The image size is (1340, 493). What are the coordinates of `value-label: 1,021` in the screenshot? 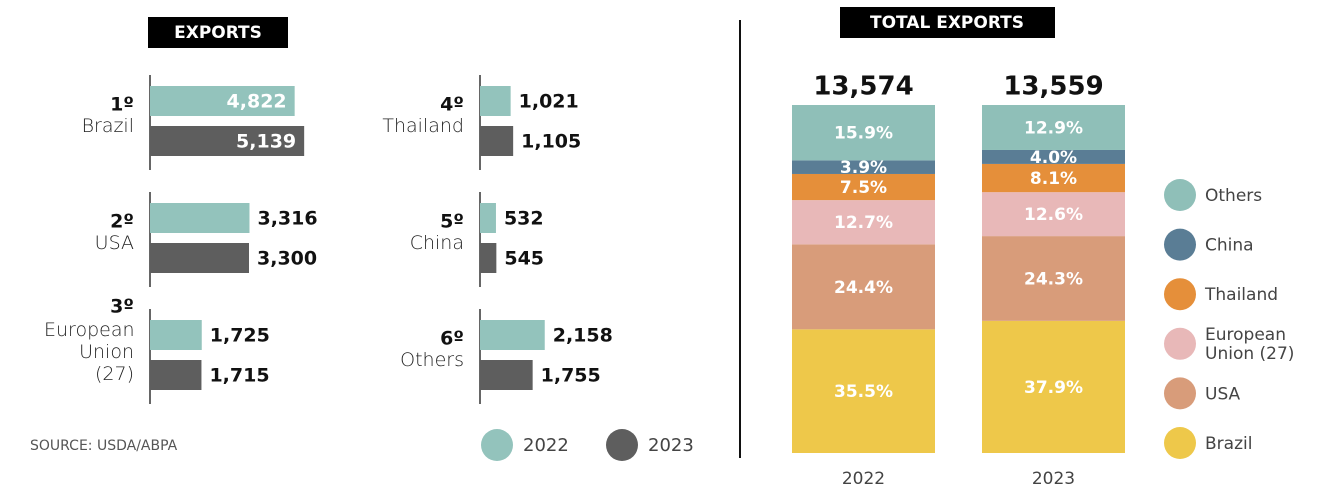 It's located at (549, 102).